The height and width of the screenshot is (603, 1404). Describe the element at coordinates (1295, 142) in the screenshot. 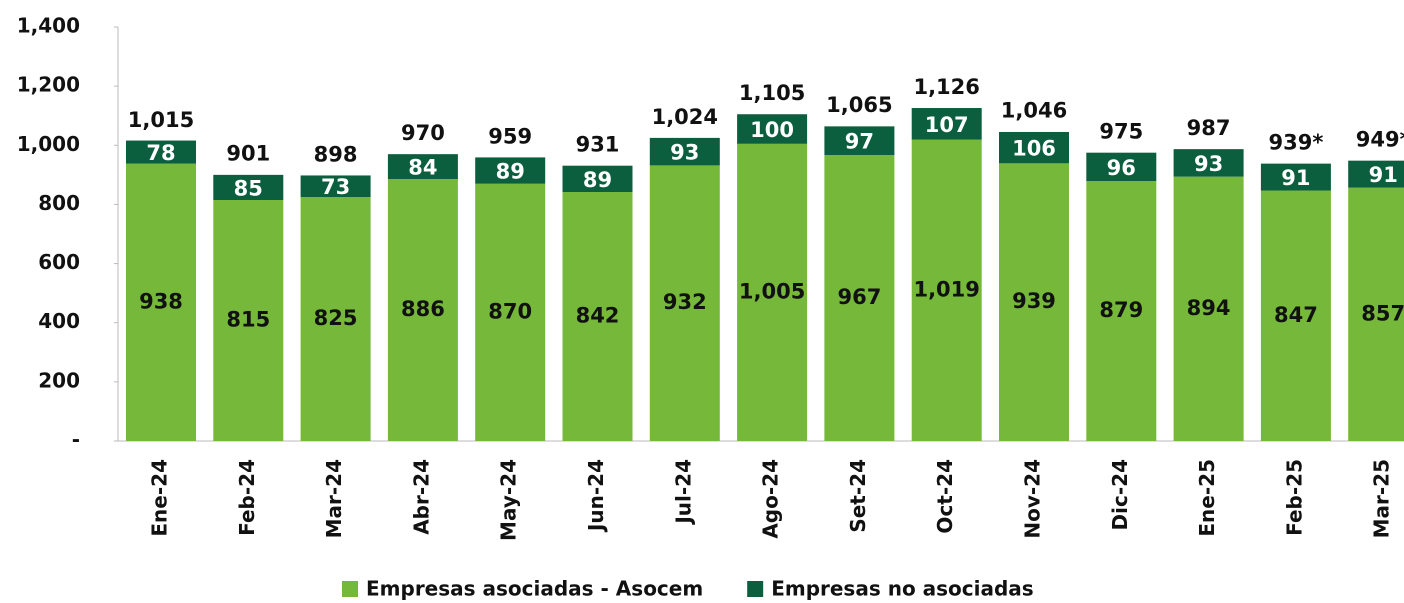

I see `total-label: 939*` at that location.